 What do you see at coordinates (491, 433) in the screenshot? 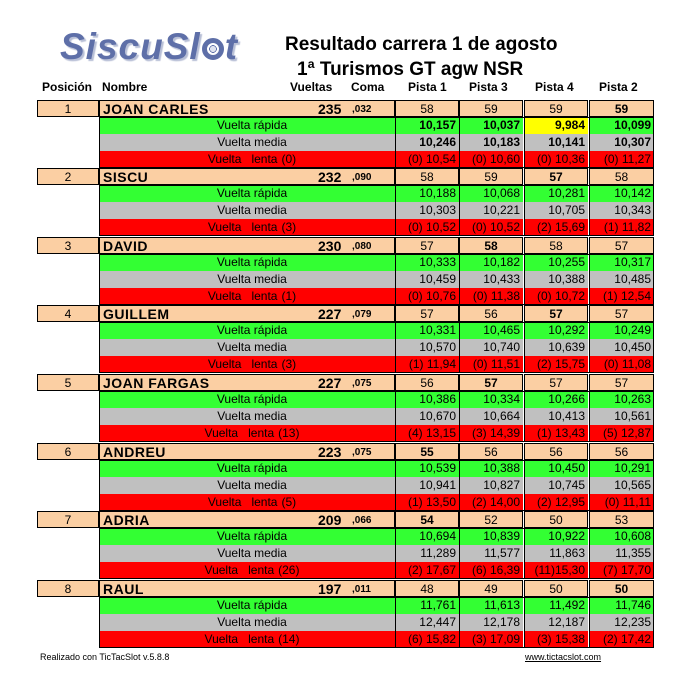
I see `slow-lap-track-2: (3) 14,39` at bounding box center [491, 433].